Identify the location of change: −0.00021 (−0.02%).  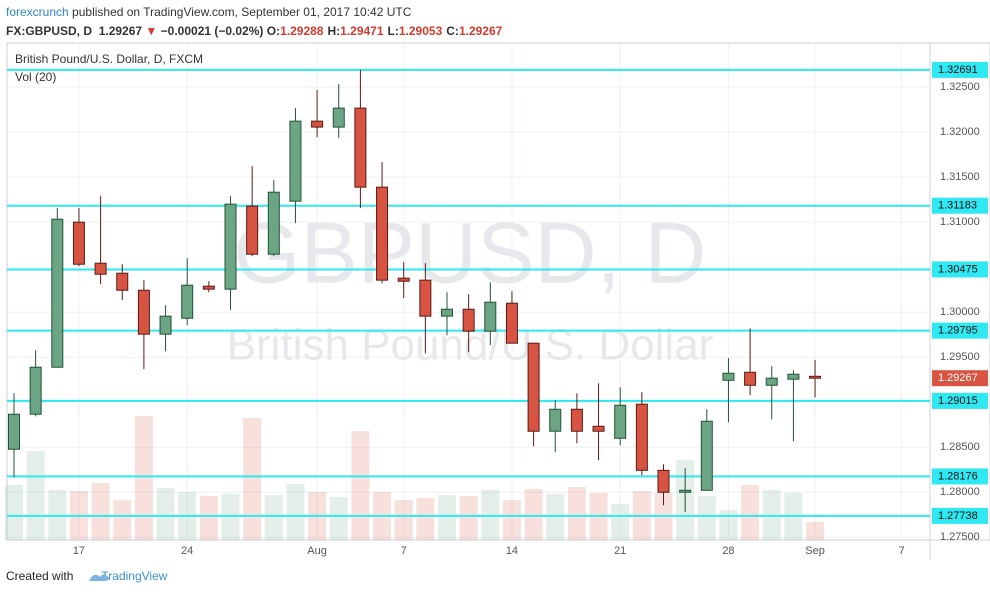
(212, 31).